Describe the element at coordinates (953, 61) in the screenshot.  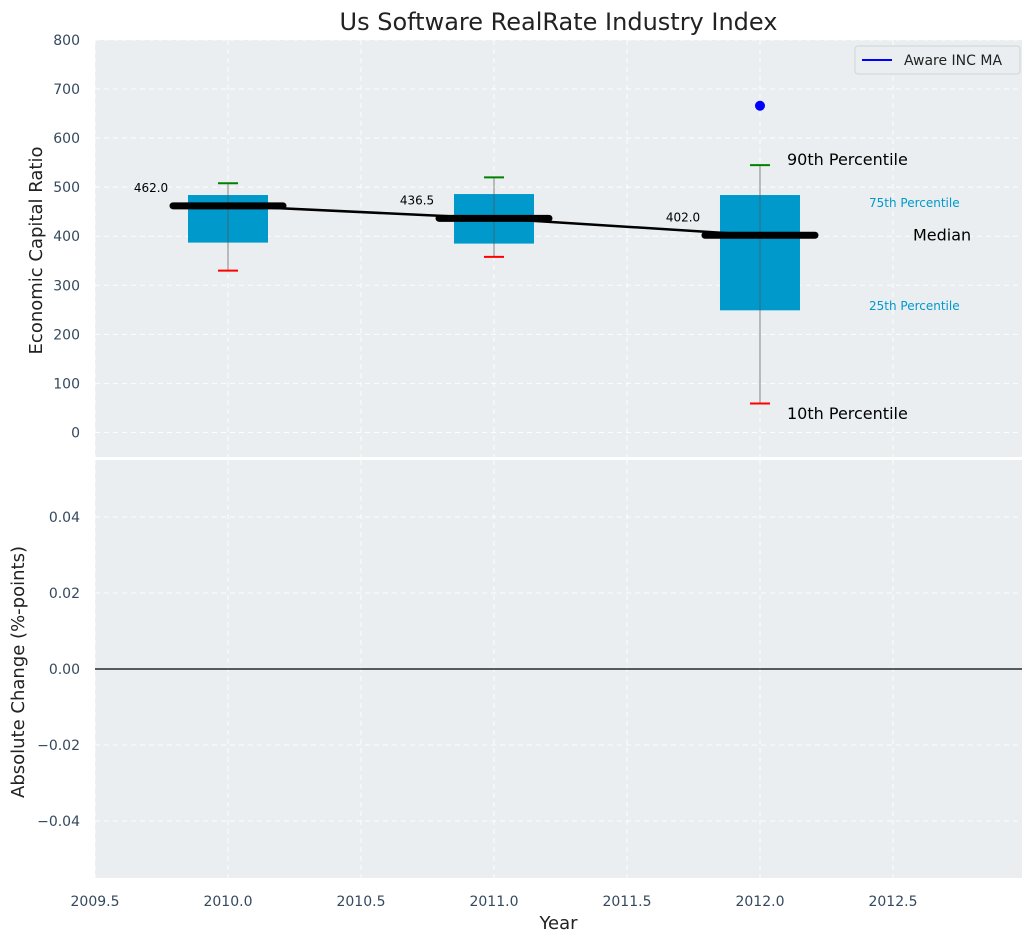
I see `legend-label: Aware INC MA` at that location.